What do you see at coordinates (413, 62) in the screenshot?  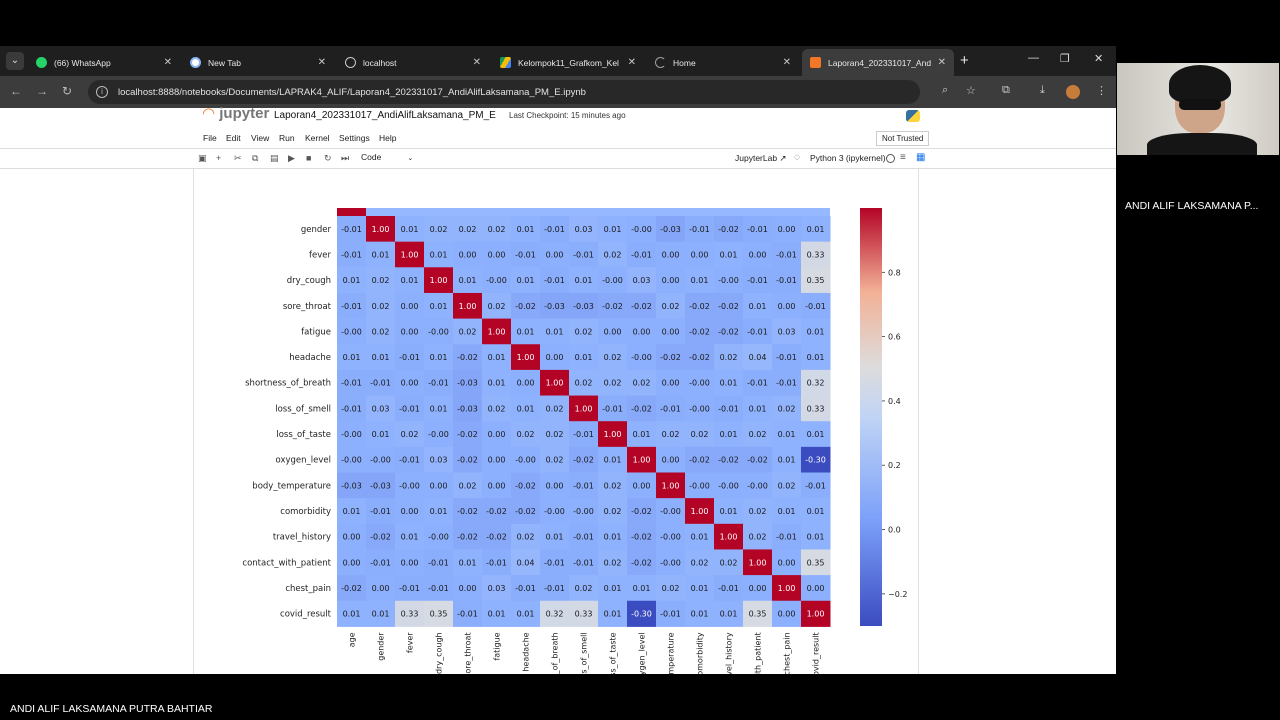 I see `tab-localhost: localhost ✕` at bounding box center [413, 62].